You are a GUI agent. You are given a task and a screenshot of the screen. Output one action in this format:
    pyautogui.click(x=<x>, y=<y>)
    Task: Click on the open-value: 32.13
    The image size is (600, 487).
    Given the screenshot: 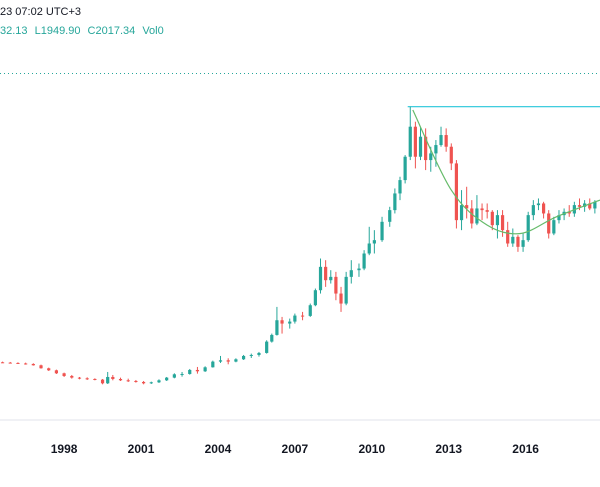 What is the action you would take?
    pyautogui.click(x=14, y=31)
    